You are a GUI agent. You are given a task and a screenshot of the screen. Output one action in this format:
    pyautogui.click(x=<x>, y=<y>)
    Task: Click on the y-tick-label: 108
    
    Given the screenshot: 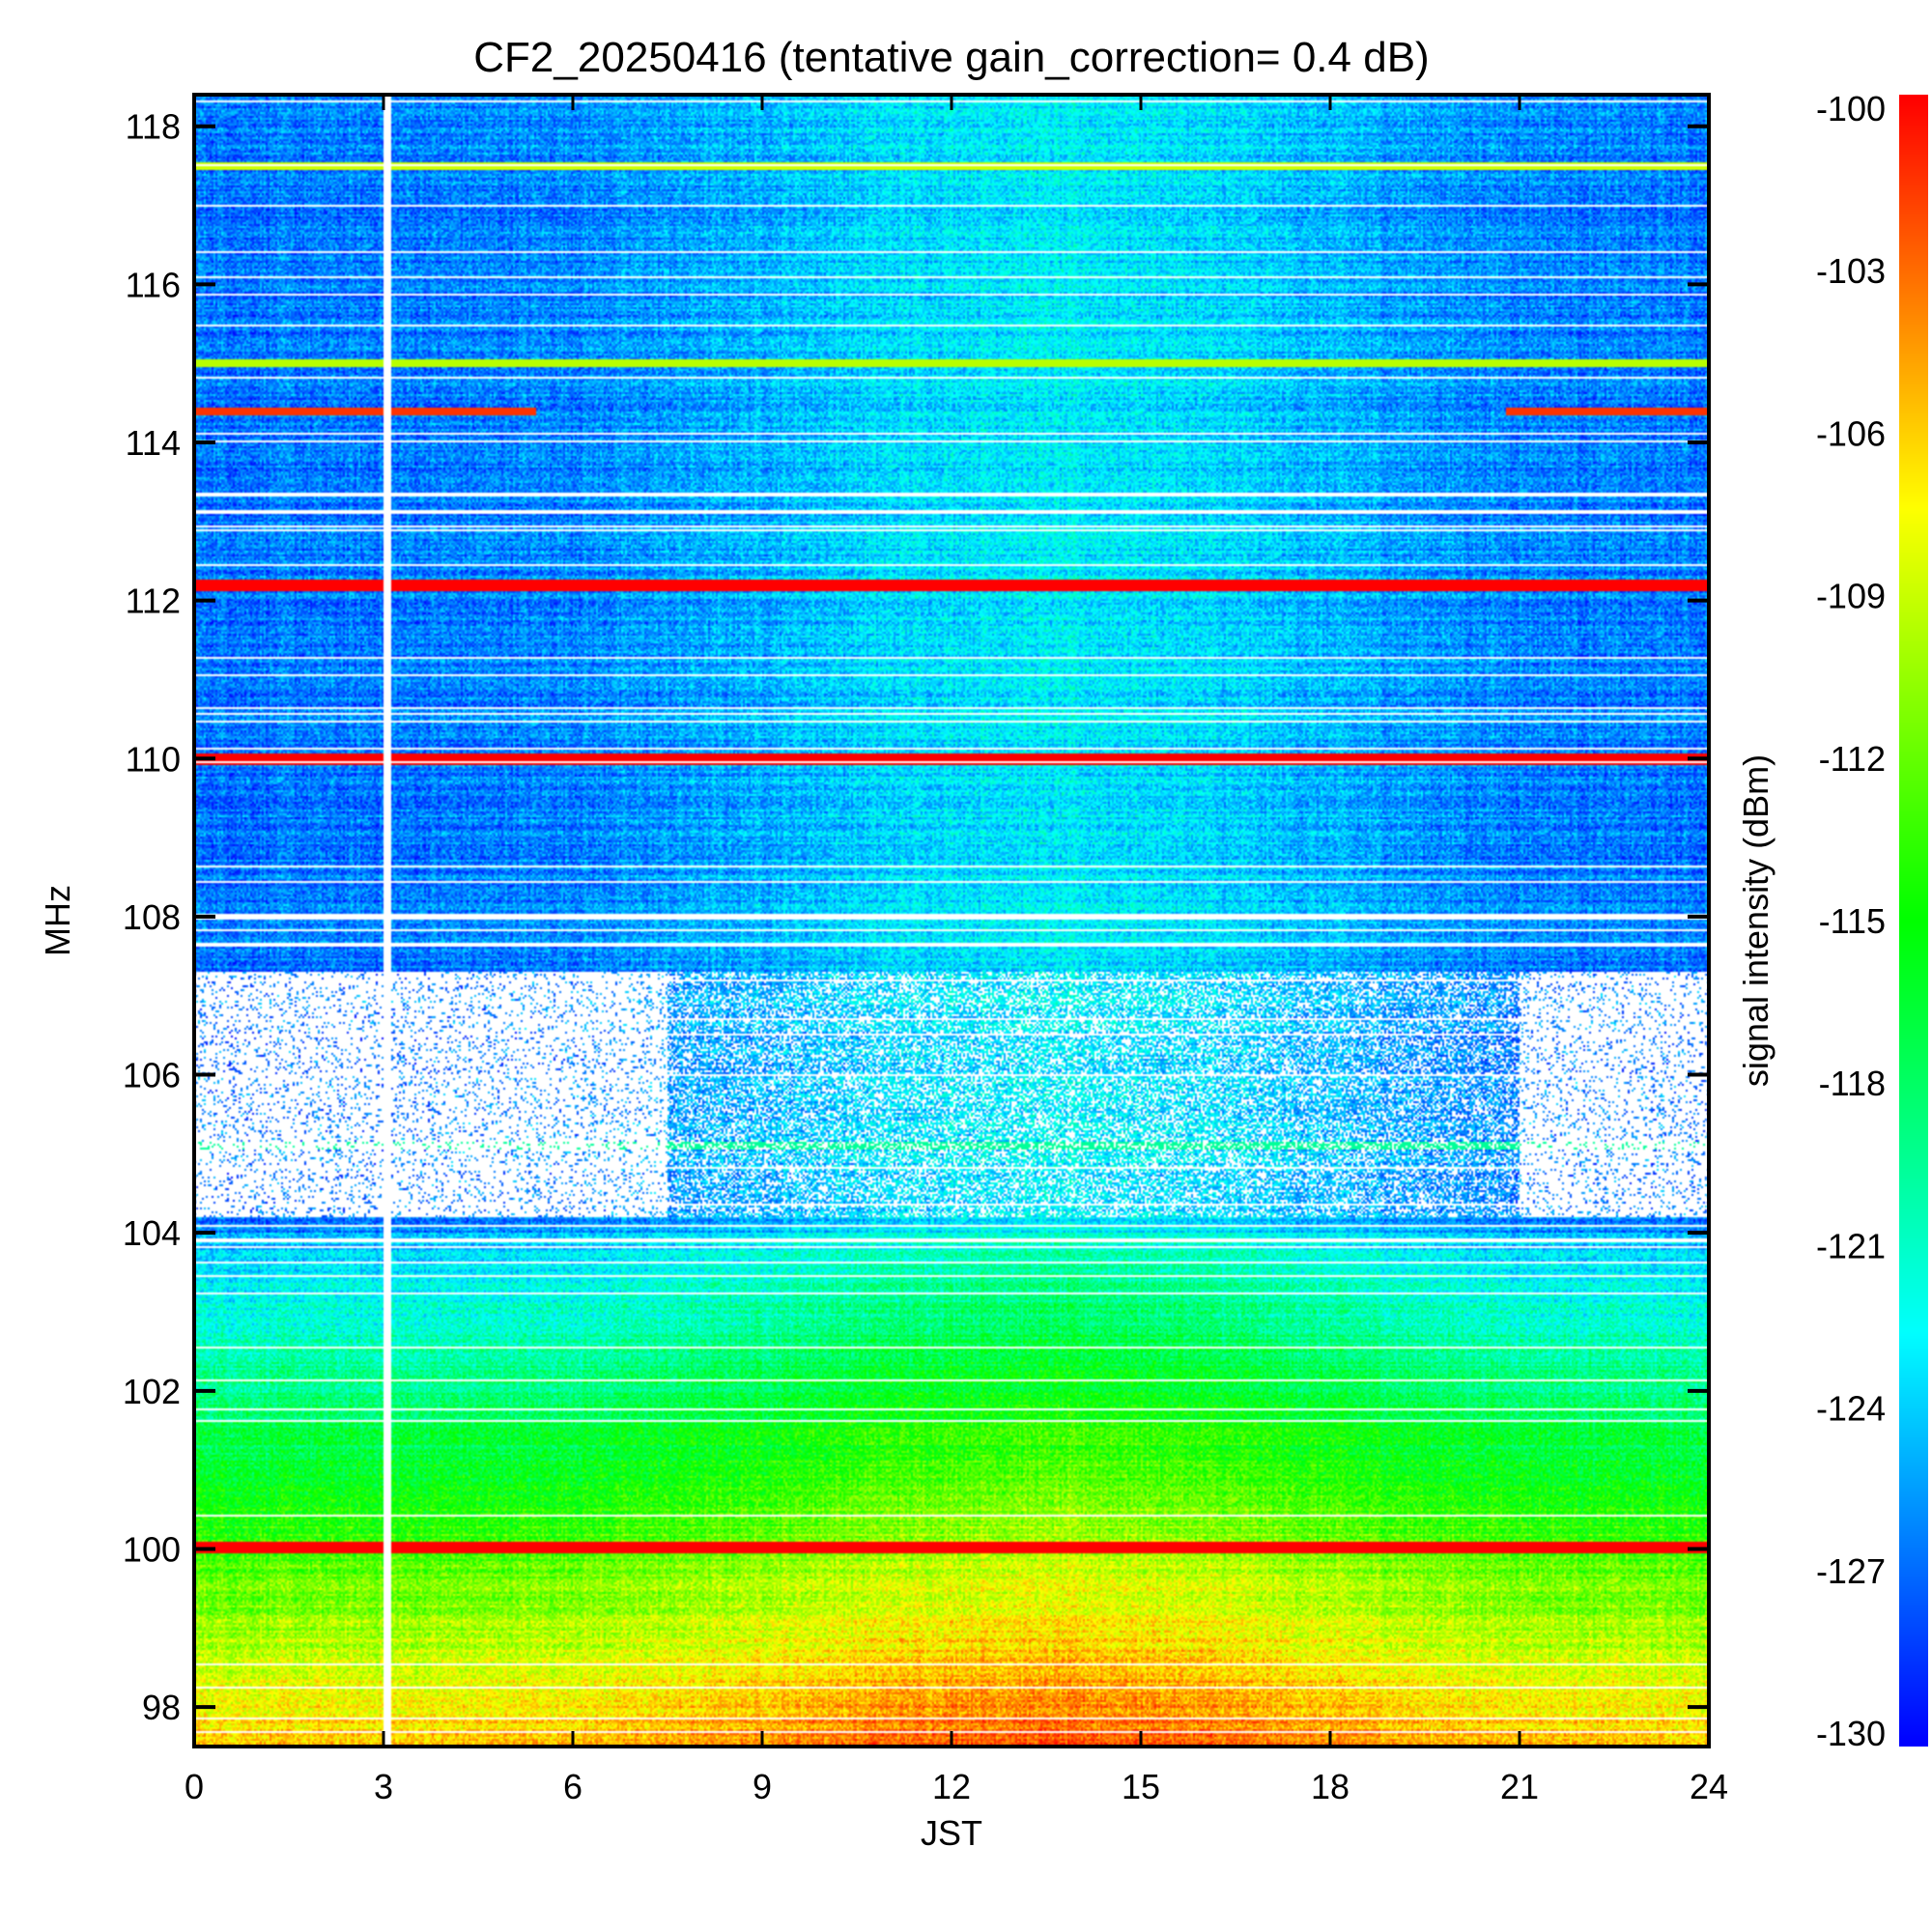 What is the action you would take?
    pyautogui.click(x=152, y=917)
    